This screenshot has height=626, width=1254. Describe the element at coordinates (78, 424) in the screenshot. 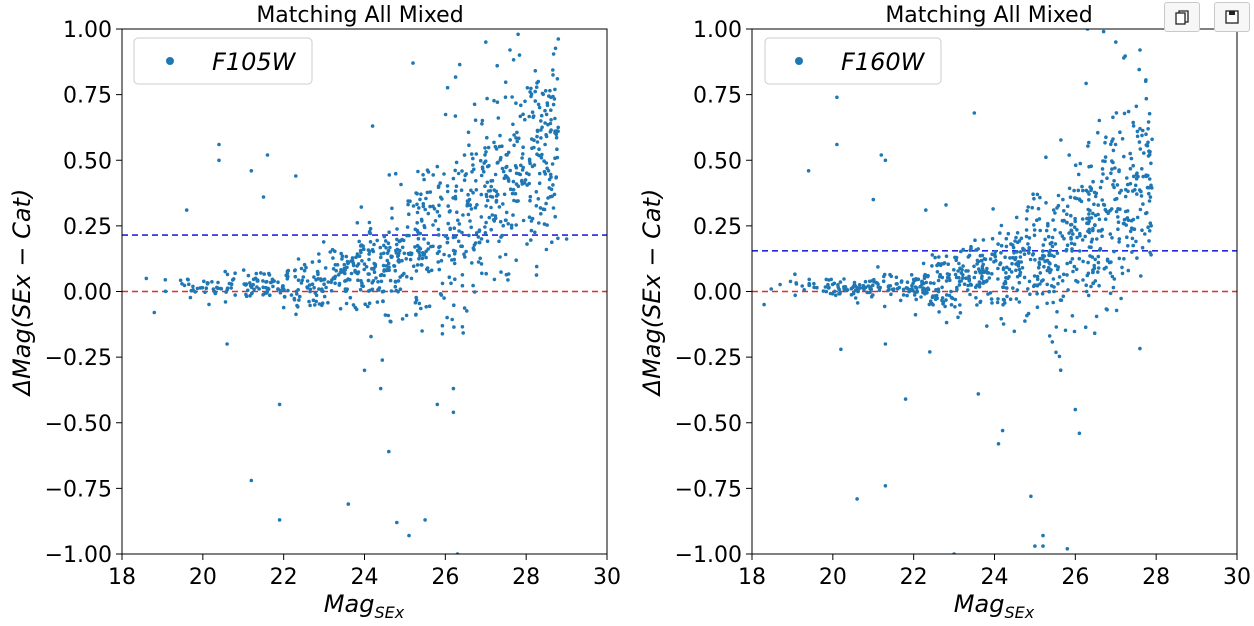

I see `y-tick-label: −0.50` at that location.